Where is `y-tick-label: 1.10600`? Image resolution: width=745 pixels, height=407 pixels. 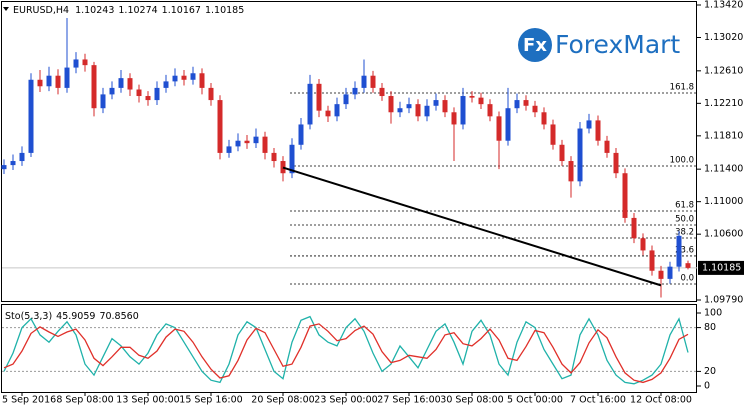 y-tick-label: 1.10600 is located at coordinates (723, 234).